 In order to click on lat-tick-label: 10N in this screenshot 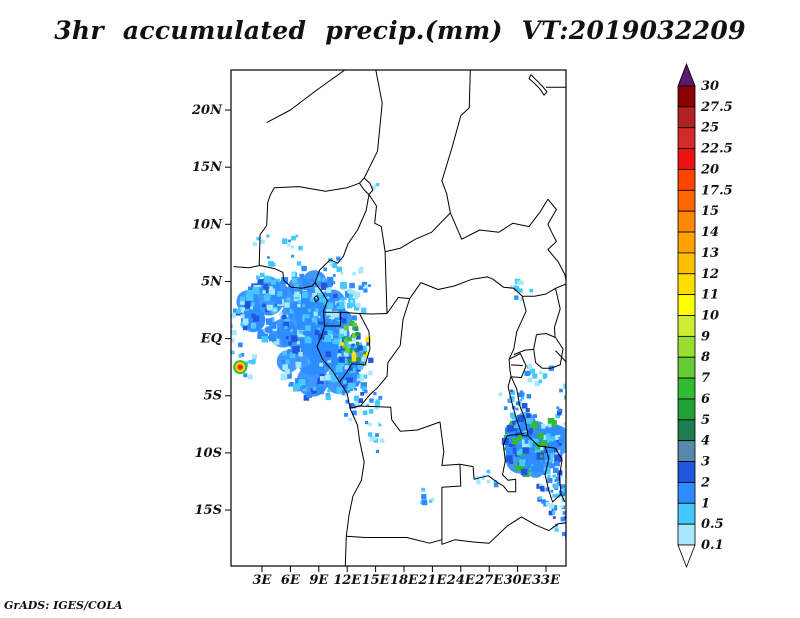, I will do `click(207, 224)`.